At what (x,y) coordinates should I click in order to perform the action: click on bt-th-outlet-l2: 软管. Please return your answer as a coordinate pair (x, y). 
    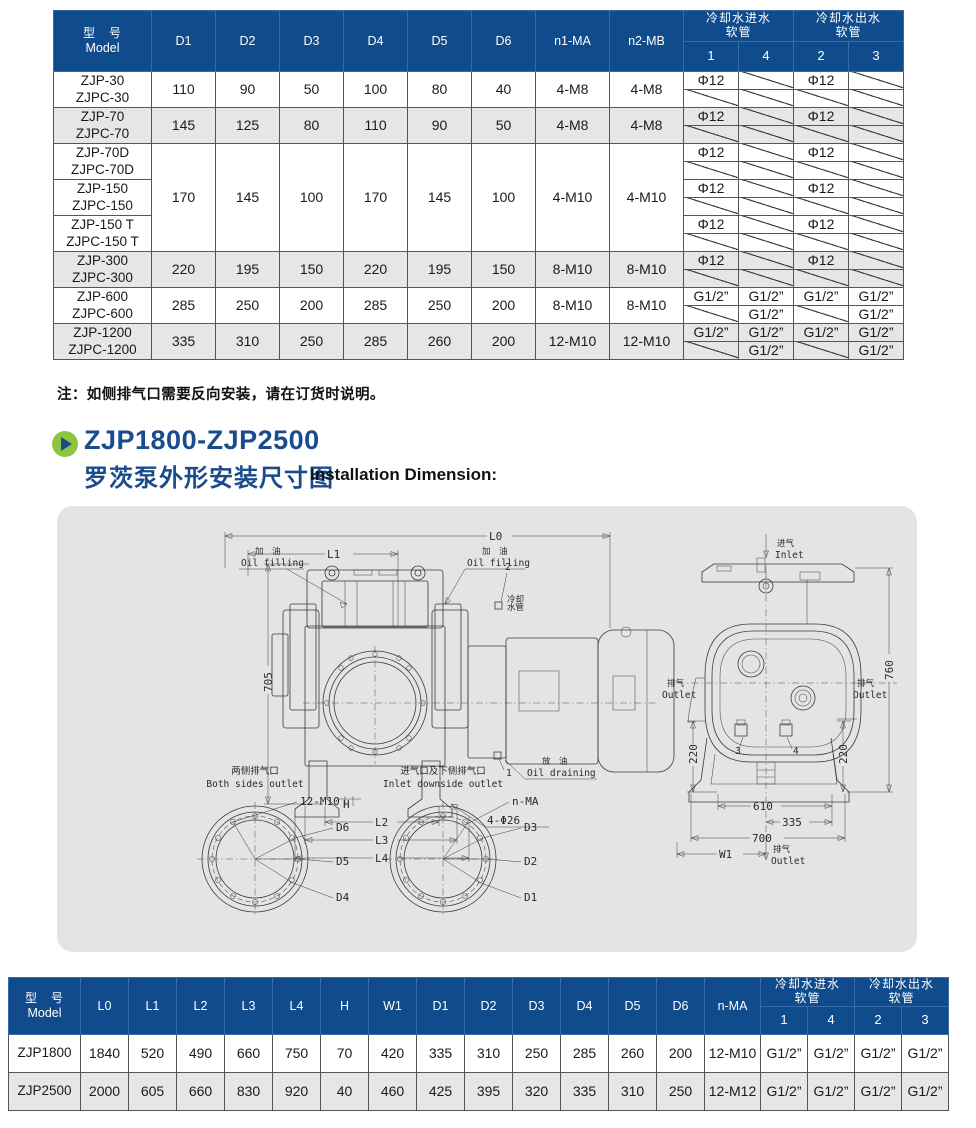
    Looking at the image, I should click on (901, 997).